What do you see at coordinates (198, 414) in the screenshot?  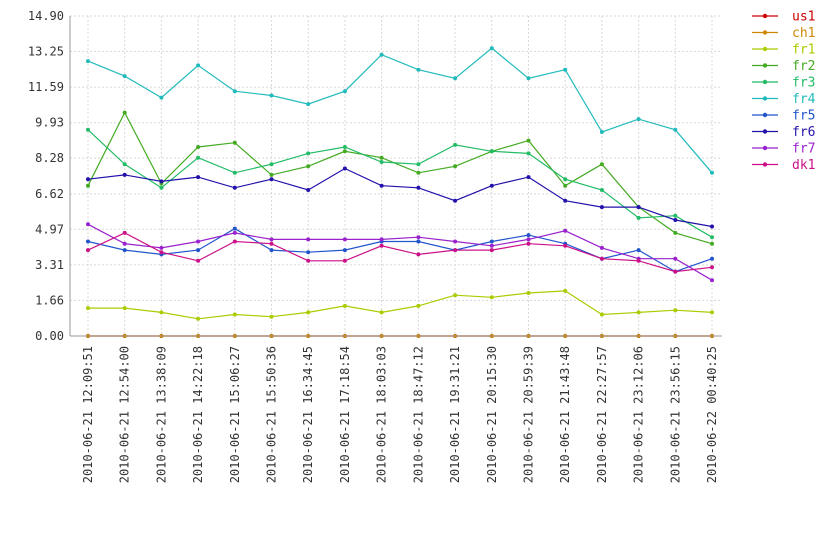 I see `x-tick-label: 2010-06-21 14:22:18` at bounding box center [198, 414].